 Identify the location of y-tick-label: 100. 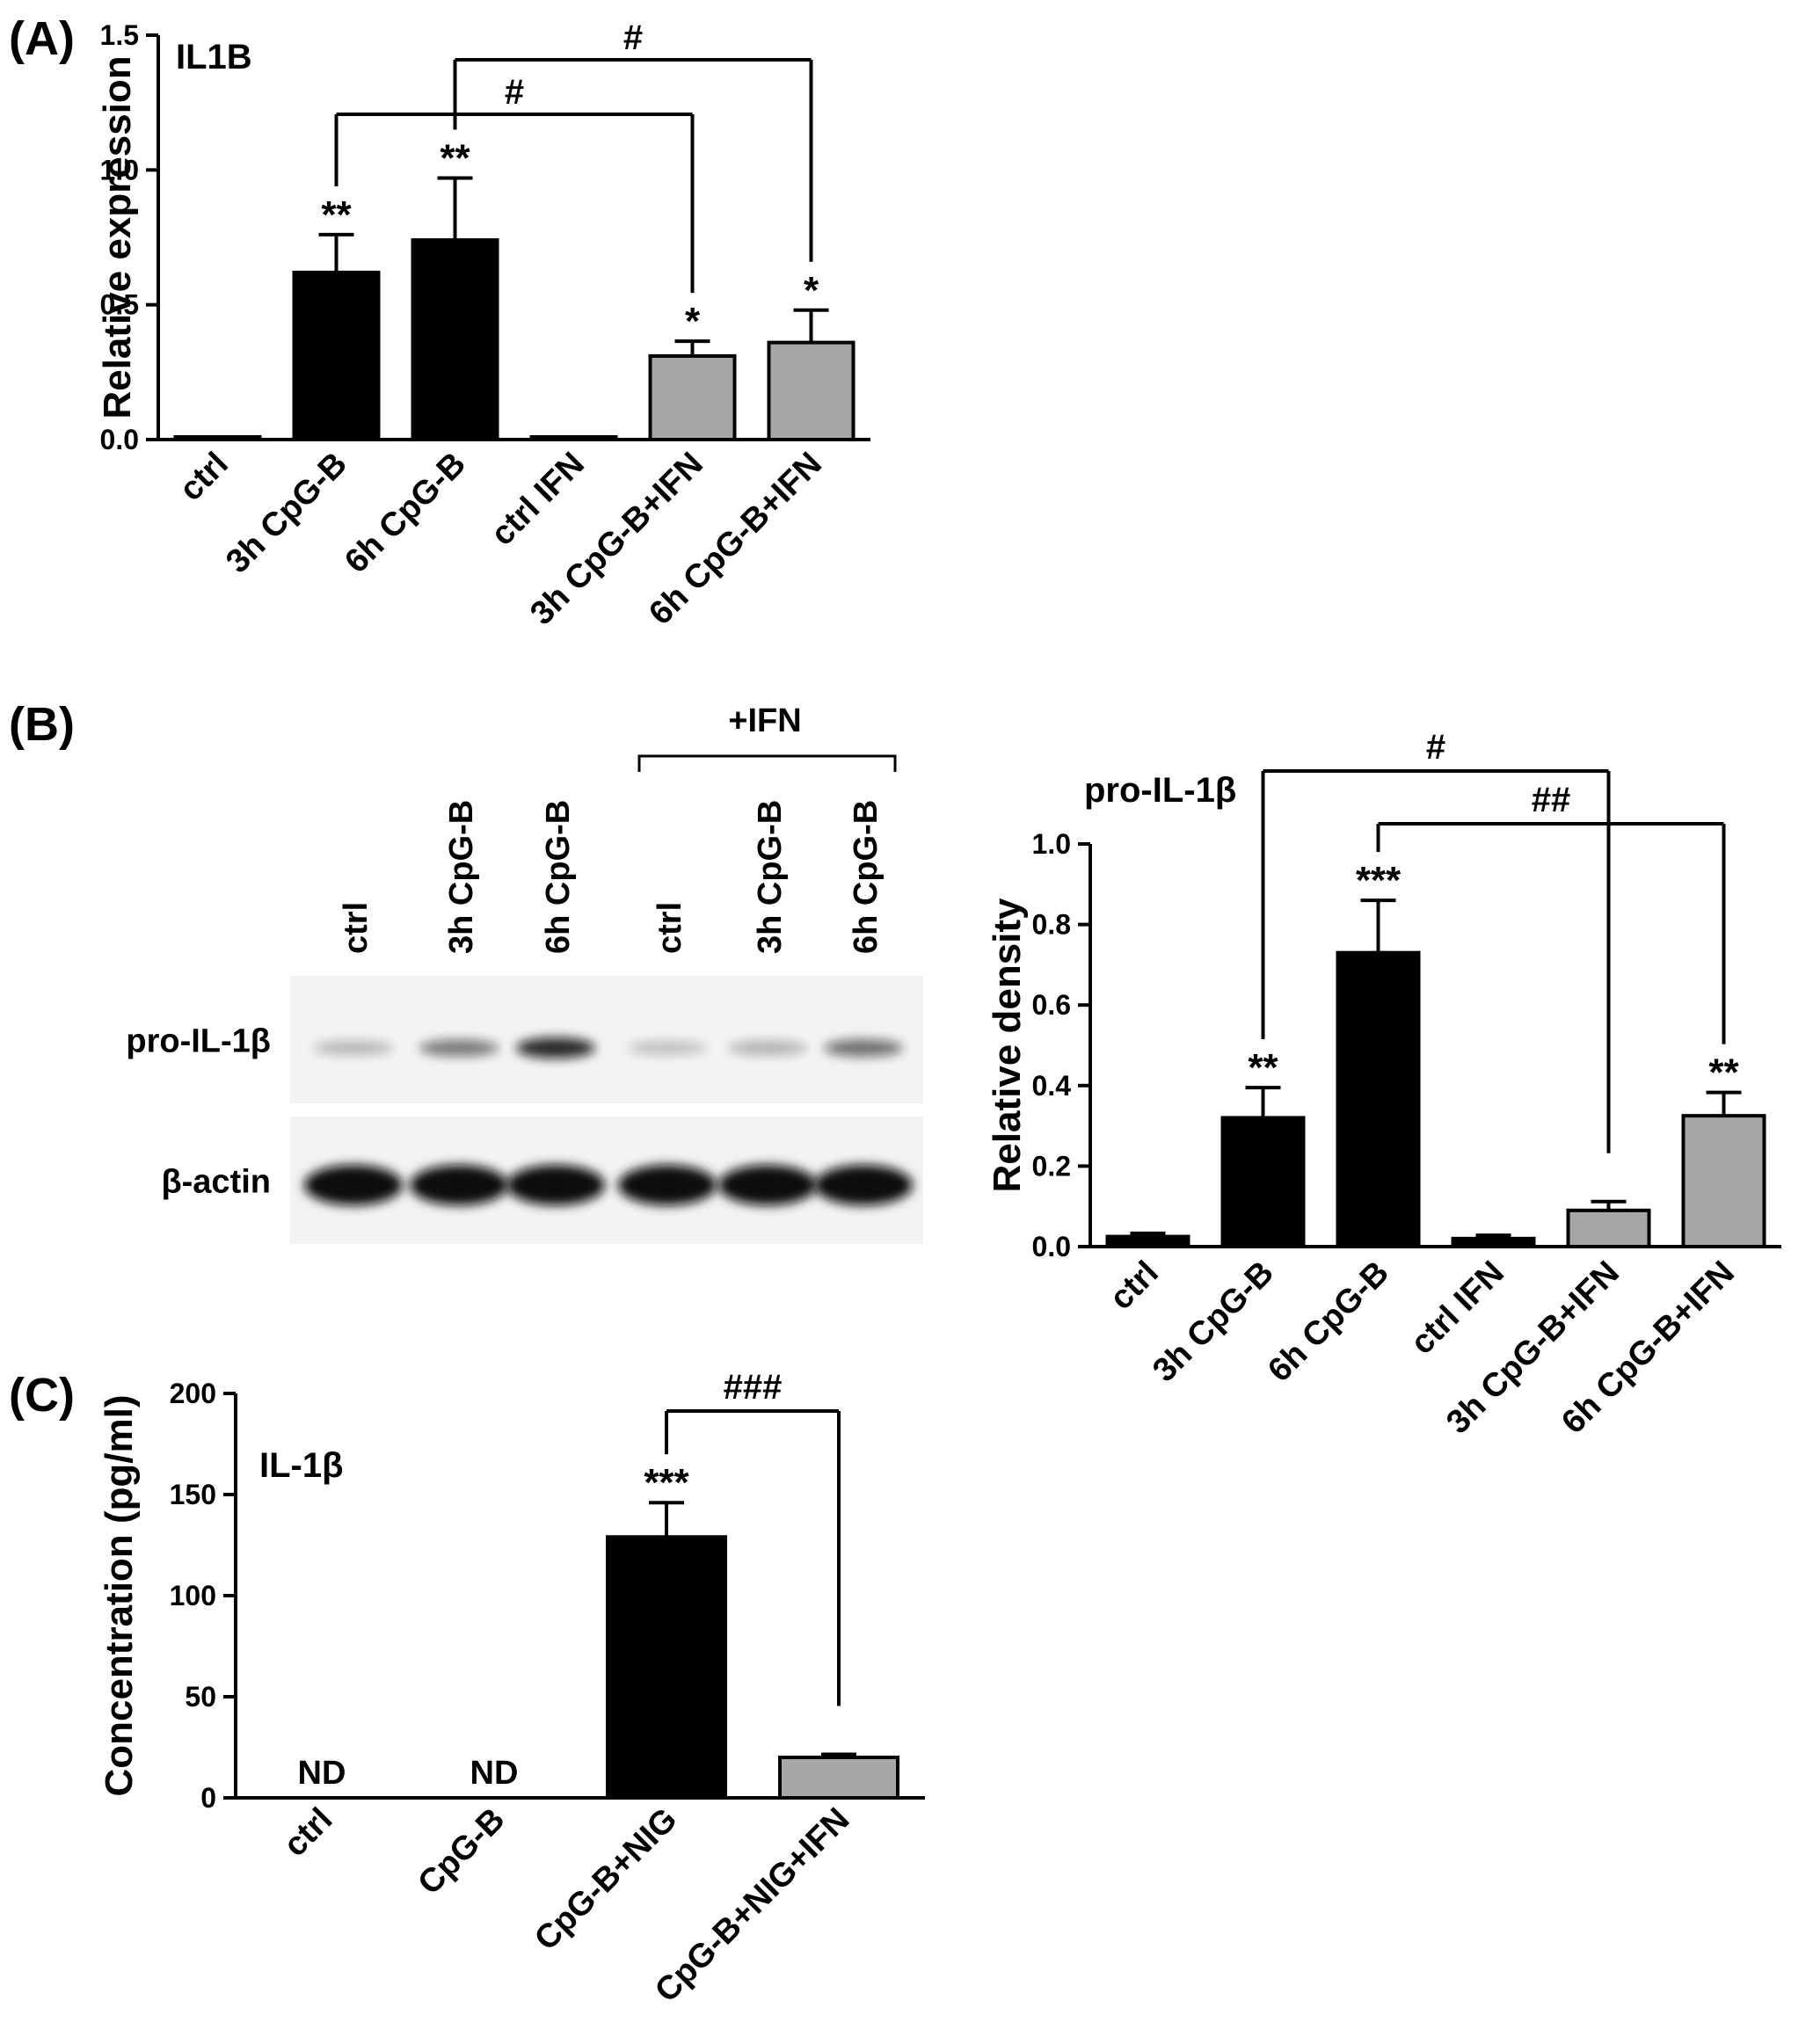
(193, 1596).